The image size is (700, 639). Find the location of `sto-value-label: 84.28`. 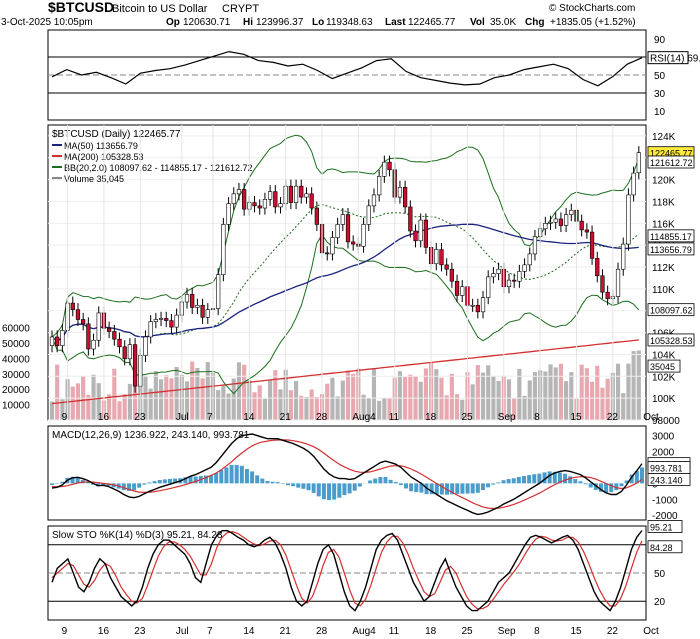

sto-value-label: 84.28 is located at coordinates (661, 548).